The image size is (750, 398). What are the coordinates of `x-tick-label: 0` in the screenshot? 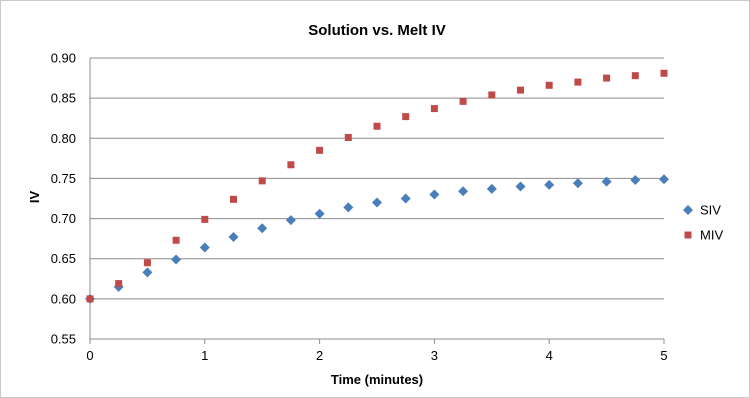 It's located at (89, 355).